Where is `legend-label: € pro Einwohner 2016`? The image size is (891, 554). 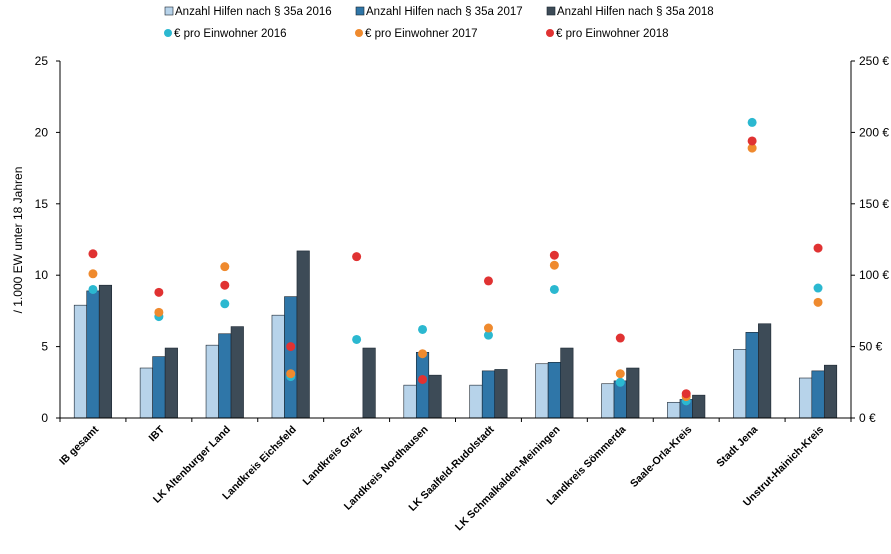 legend-label: € pro Einwohner 2016 is located at coordinates (230, 34).